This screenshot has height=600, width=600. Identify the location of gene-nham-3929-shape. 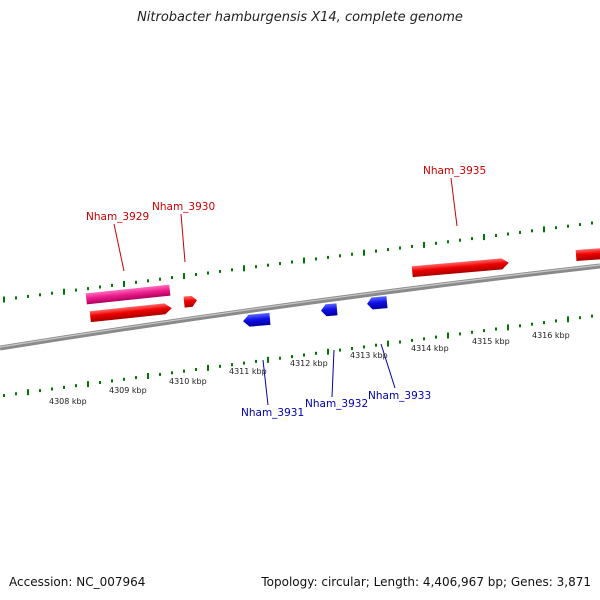
(128, 294).